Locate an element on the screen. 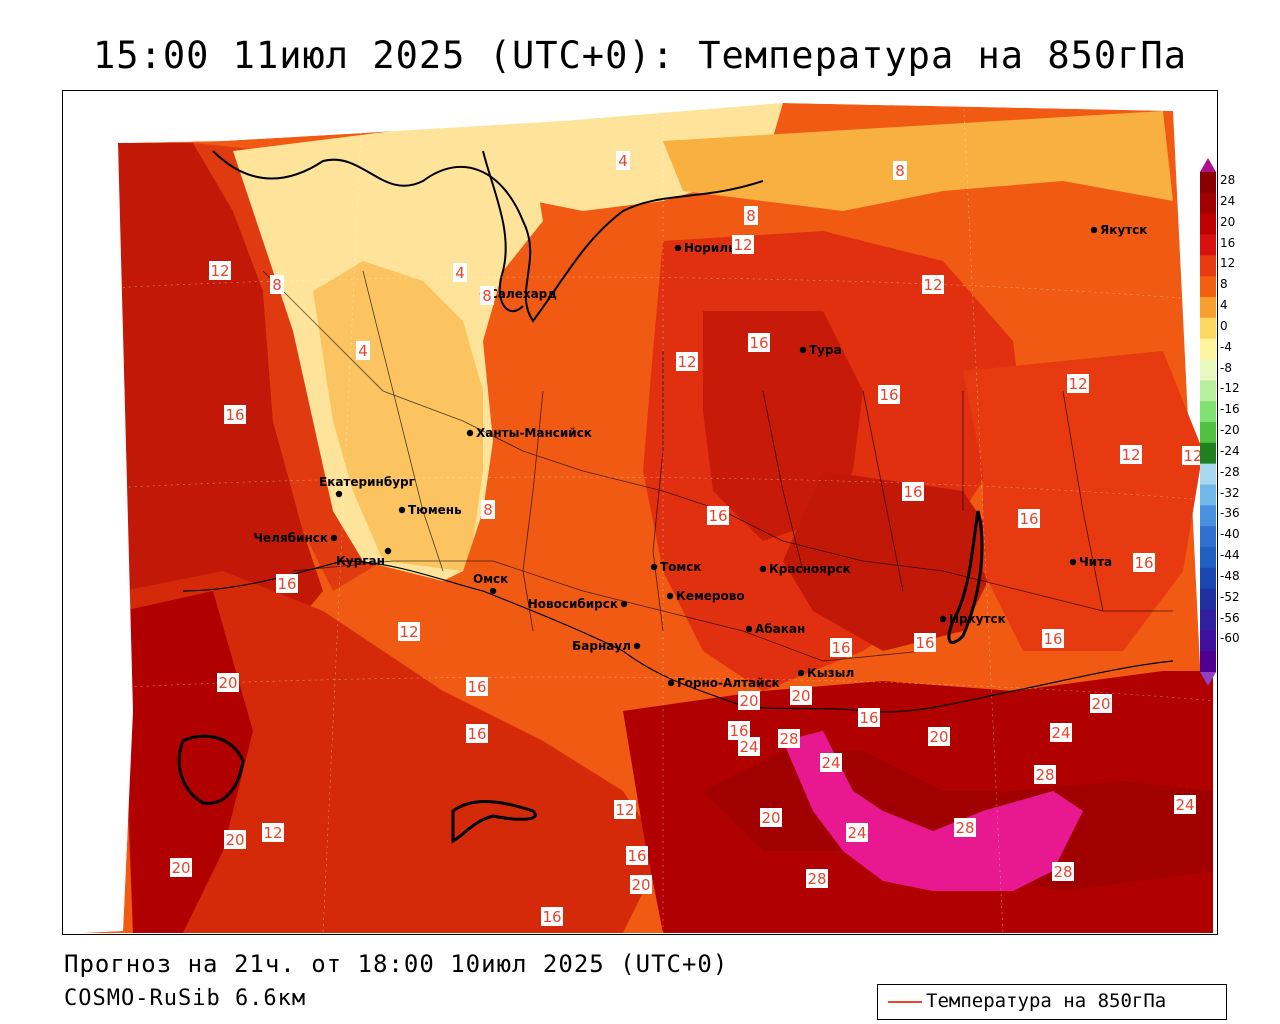 This screenshot has height=1024, width=1280. city-marker-khanty is located at coordinates (470, 433).